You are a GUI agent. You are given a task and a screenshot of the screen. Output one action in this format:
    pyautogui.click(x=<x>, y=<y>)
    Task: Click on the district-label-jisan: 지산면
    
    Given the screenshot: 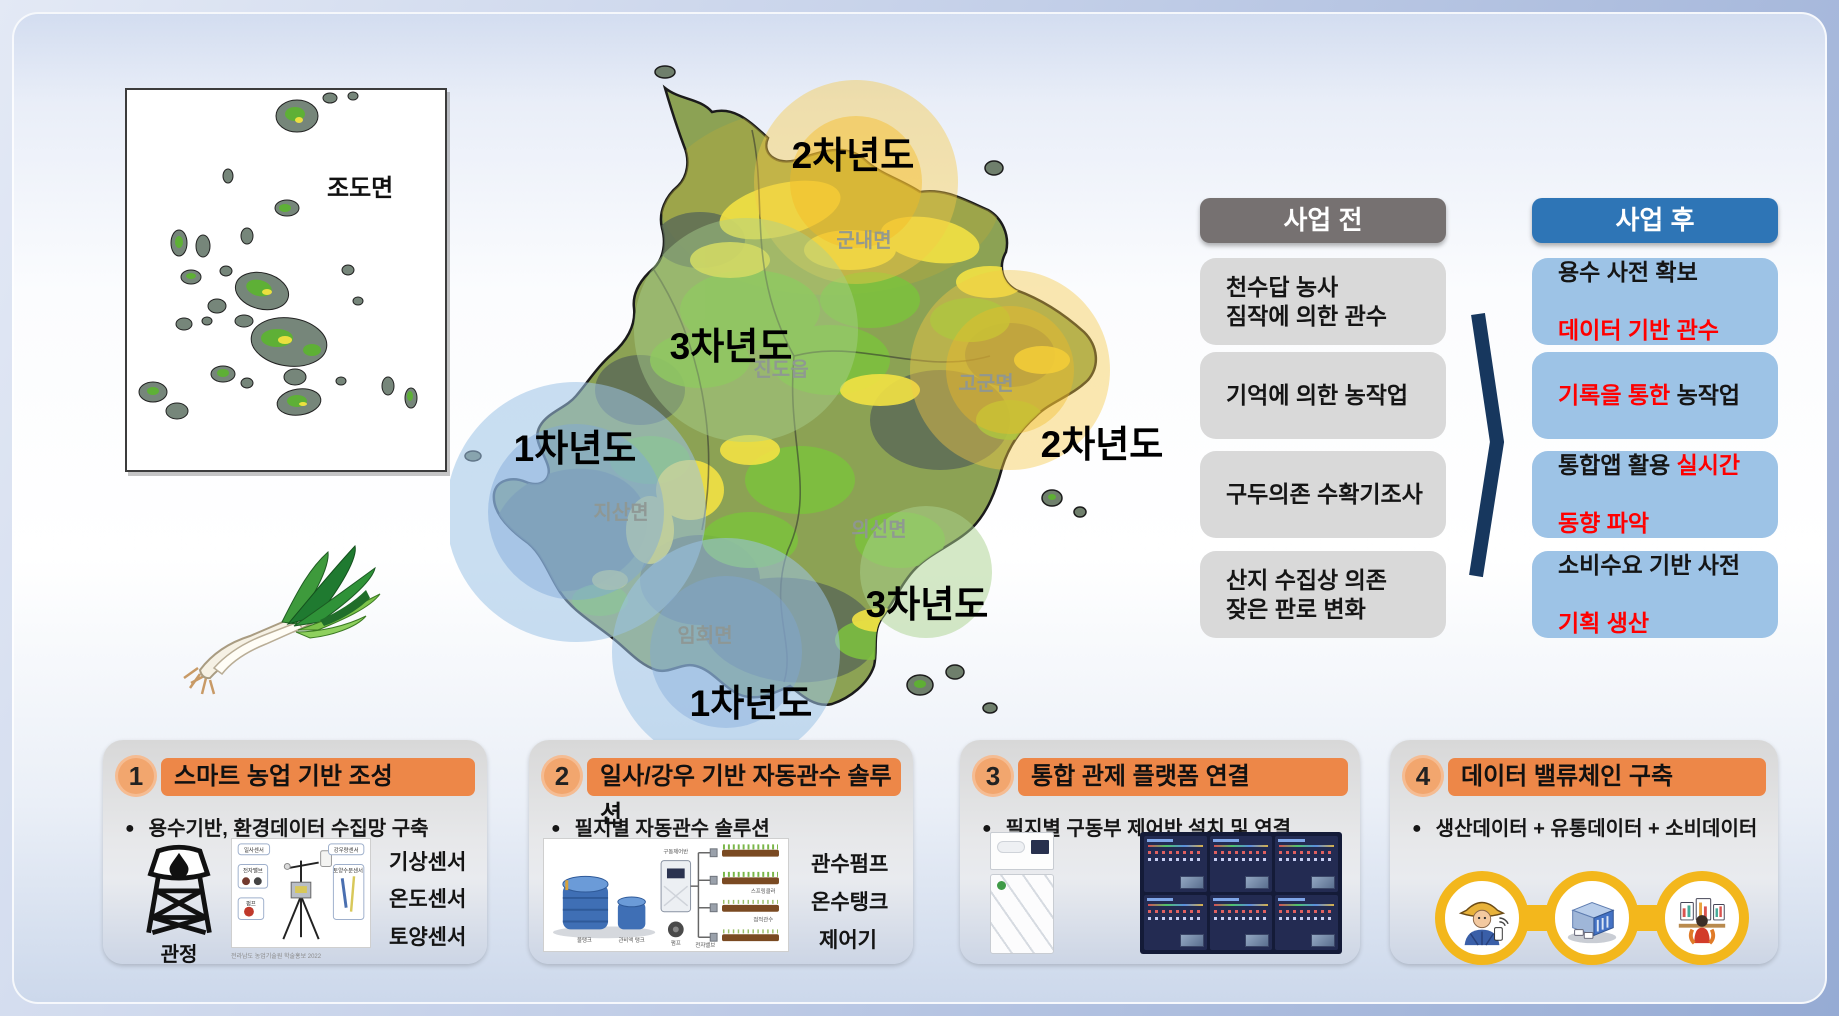 What is the action you would take?
    pyautogui.click(x=620, y=512)
    